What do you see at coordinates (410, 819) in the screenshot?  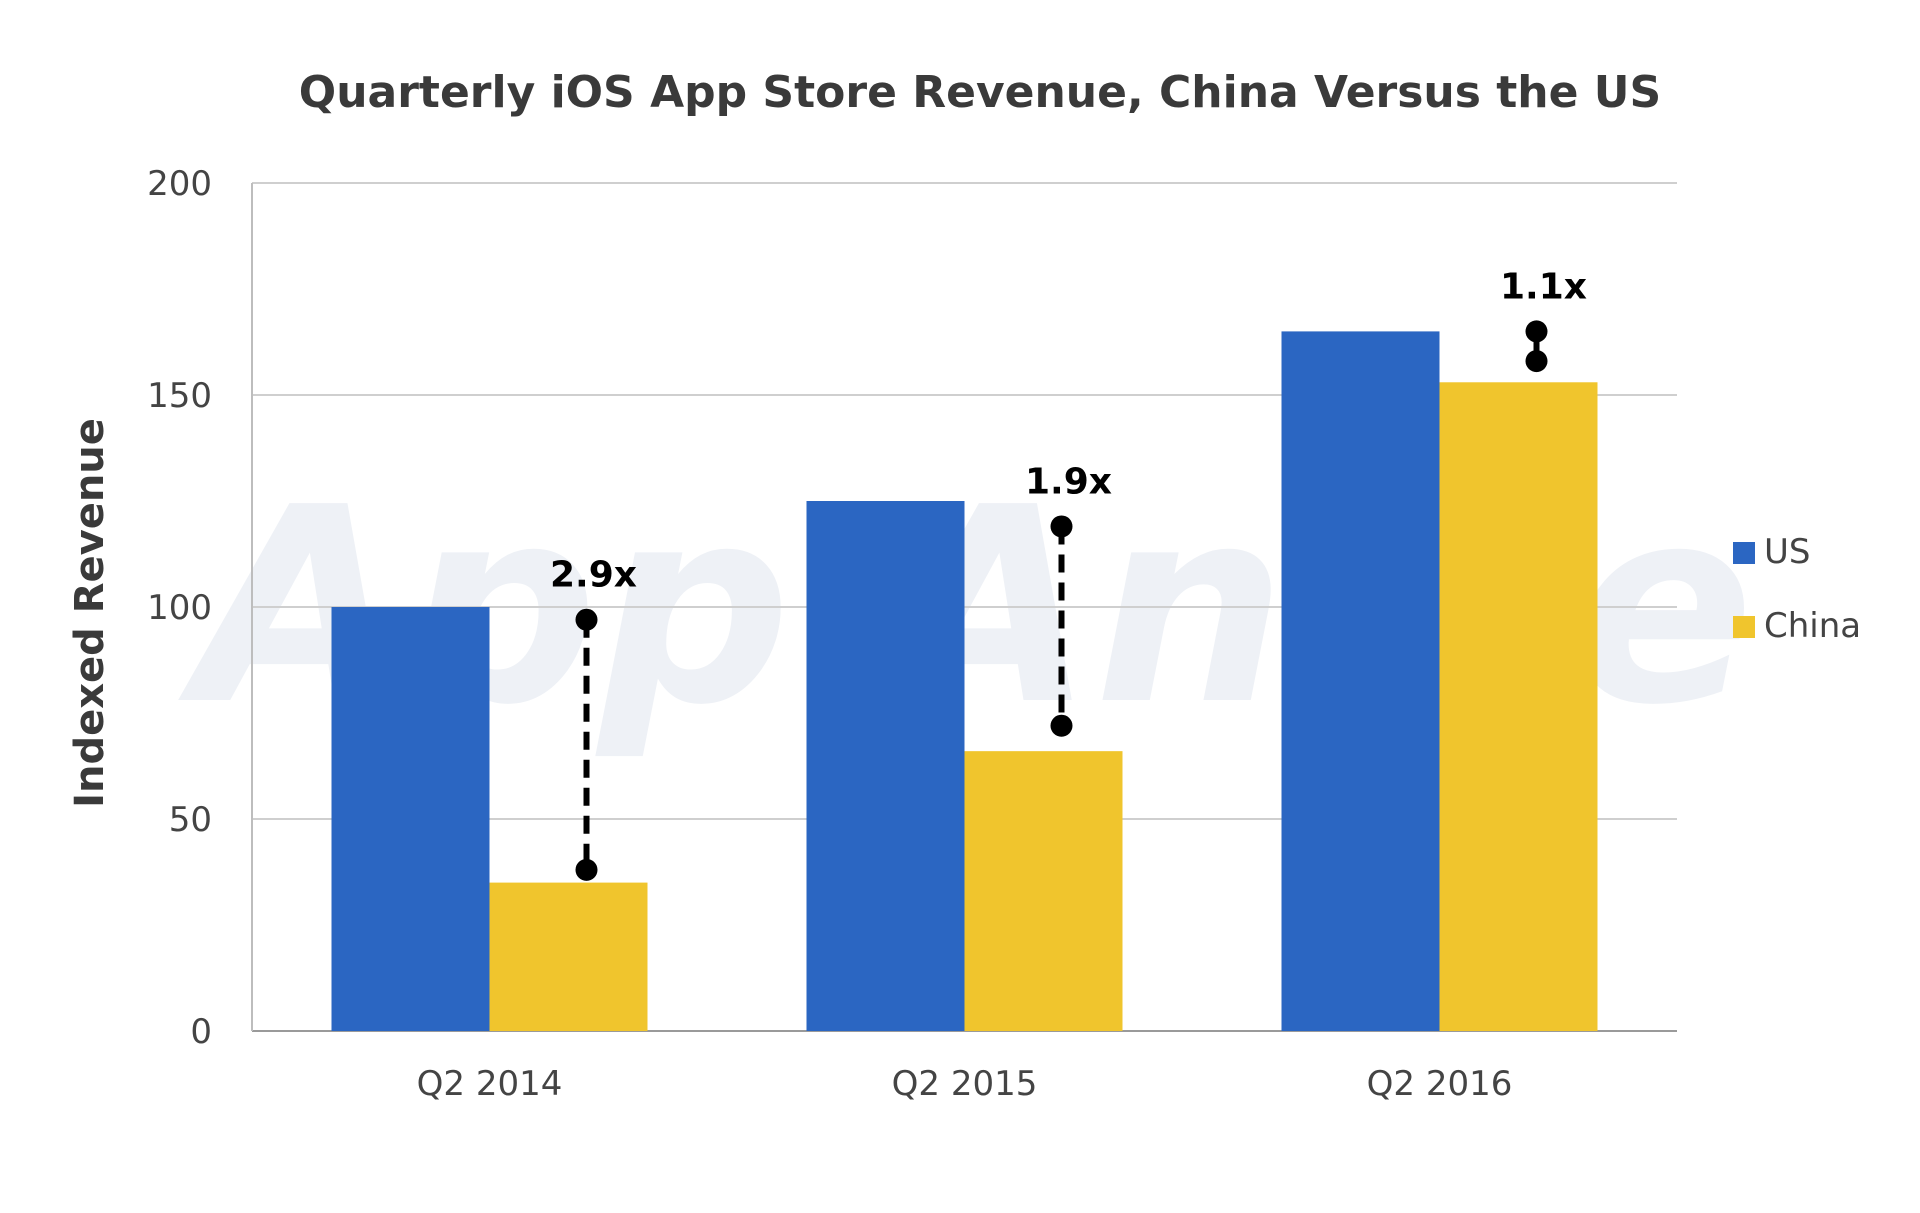 I see `bar-us-q2-2014` at bounding box center [410, 819].